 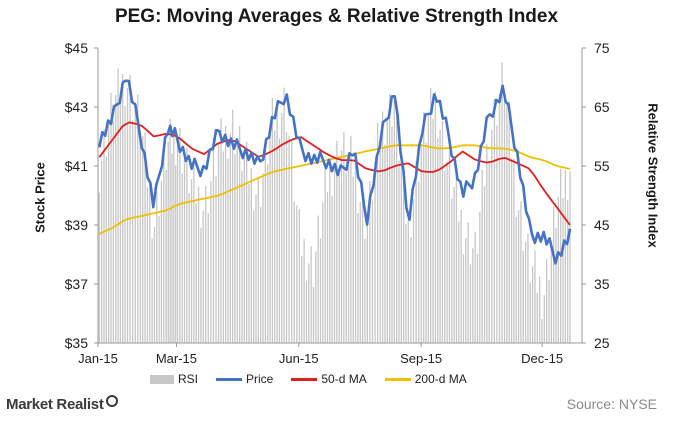 What do you see at coordinates (77, 48) in the screenshot?
I see `y-tick-label: $45` at bounding box center [77, 48].